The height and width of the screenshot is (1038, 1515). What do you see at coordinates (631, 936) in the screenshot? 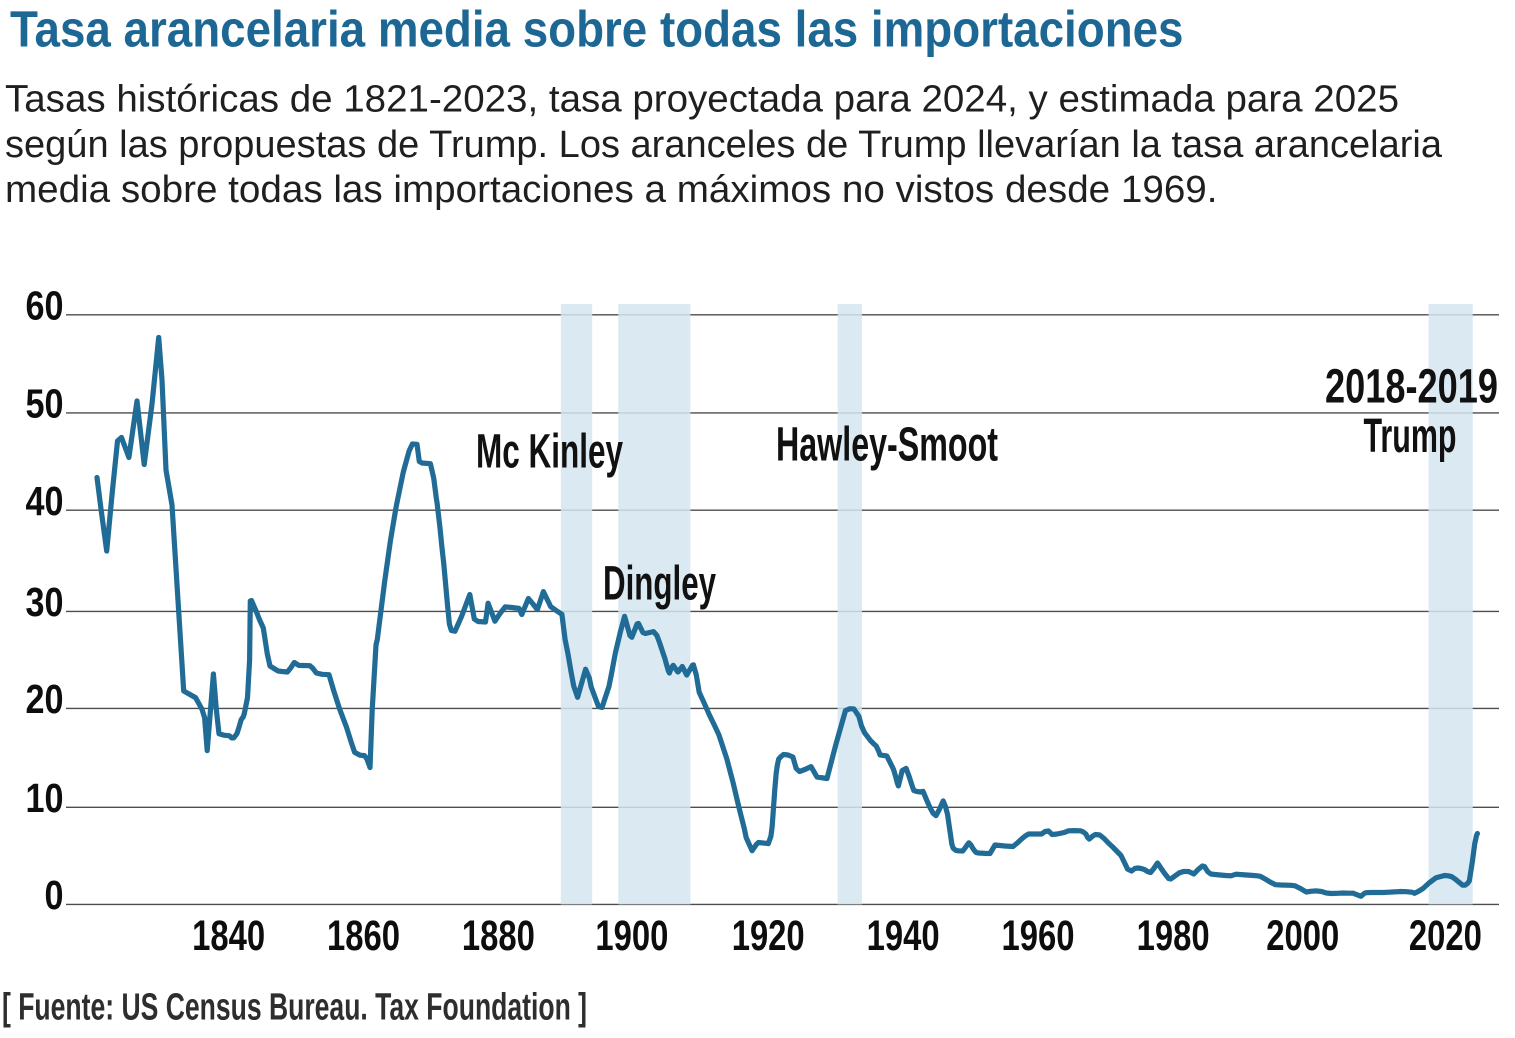
I see `svg-text: 1900` at bounding box center [631, 936].